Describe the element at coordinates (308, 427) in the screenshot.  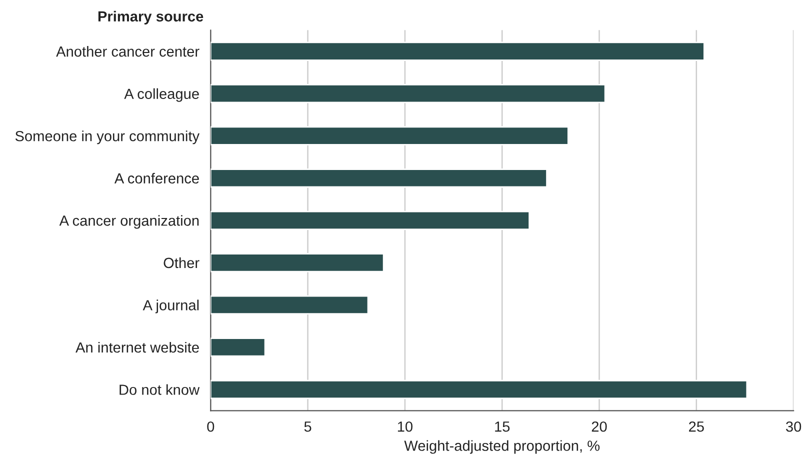
I see `x-tick-label: 5` at that location.